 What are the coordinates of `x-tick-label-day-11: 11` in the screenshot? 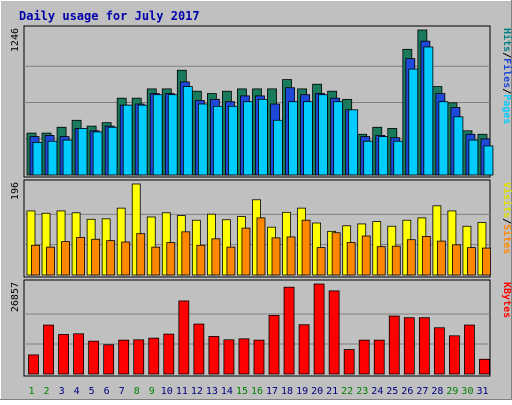 It's located at (182, 391).